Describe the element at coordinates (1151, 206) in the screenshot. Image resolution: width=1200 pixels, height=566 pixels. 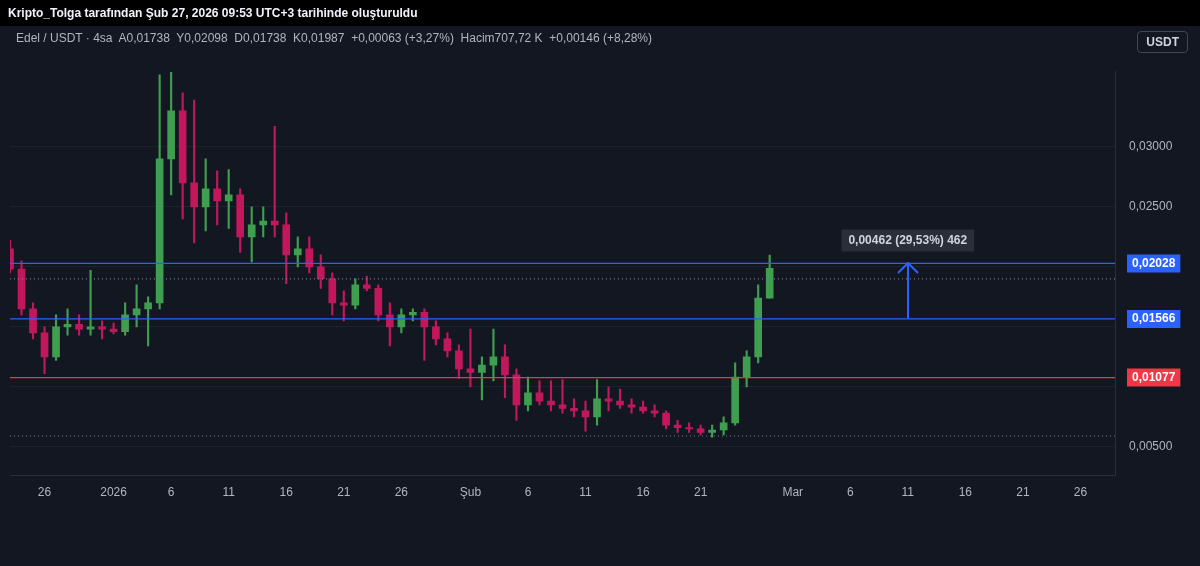
I see `y-tick-label: 0,02500` at that location.